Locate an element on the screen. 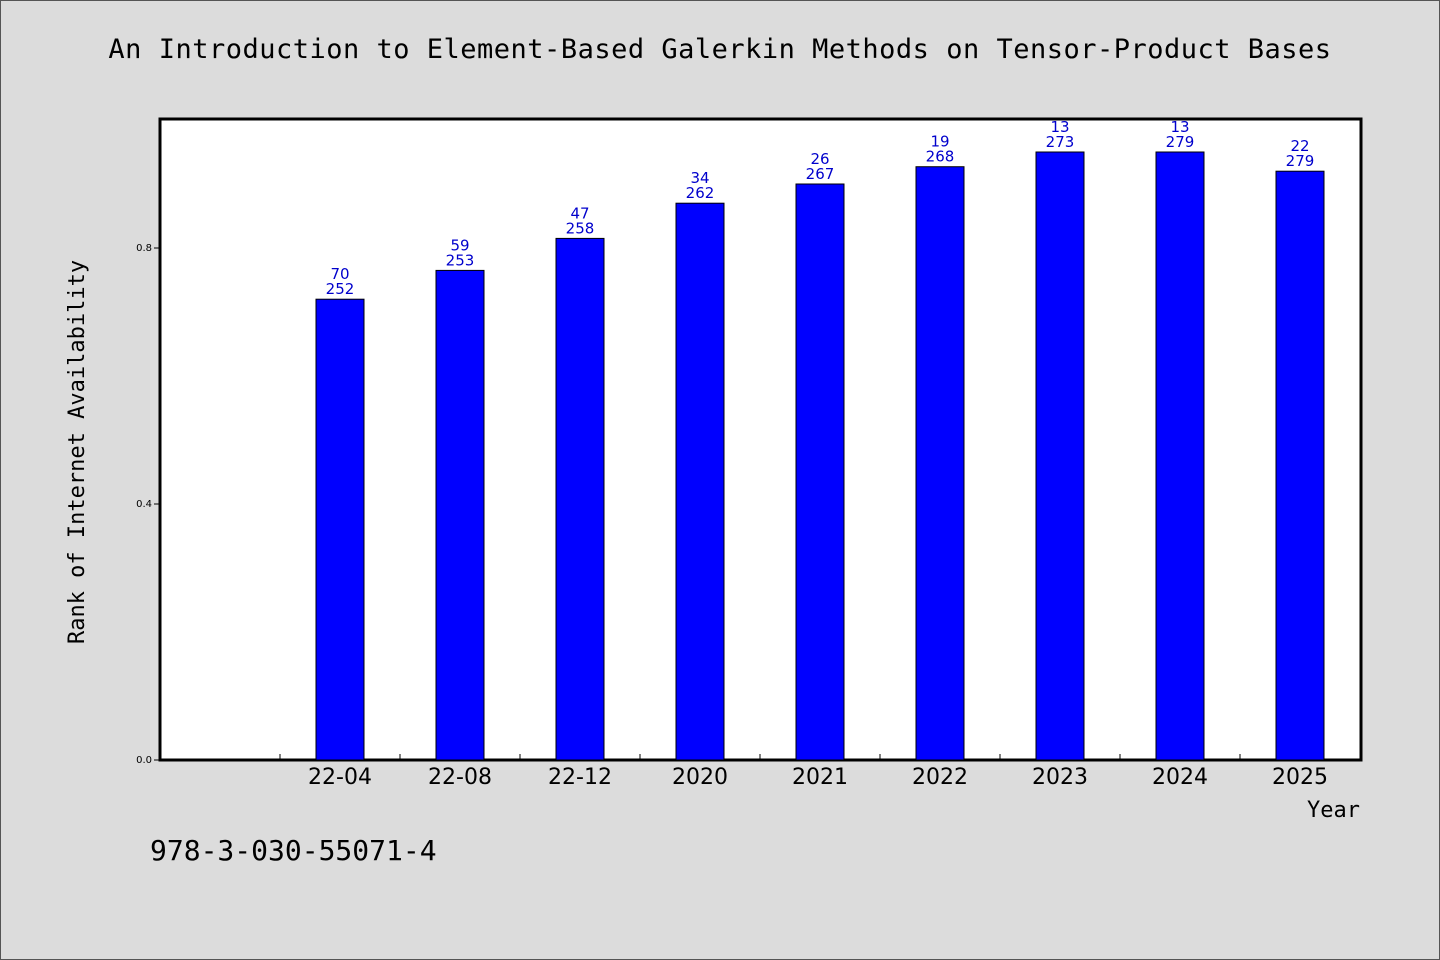  bar-label-top: 34 is located at coordinates (699, 178).